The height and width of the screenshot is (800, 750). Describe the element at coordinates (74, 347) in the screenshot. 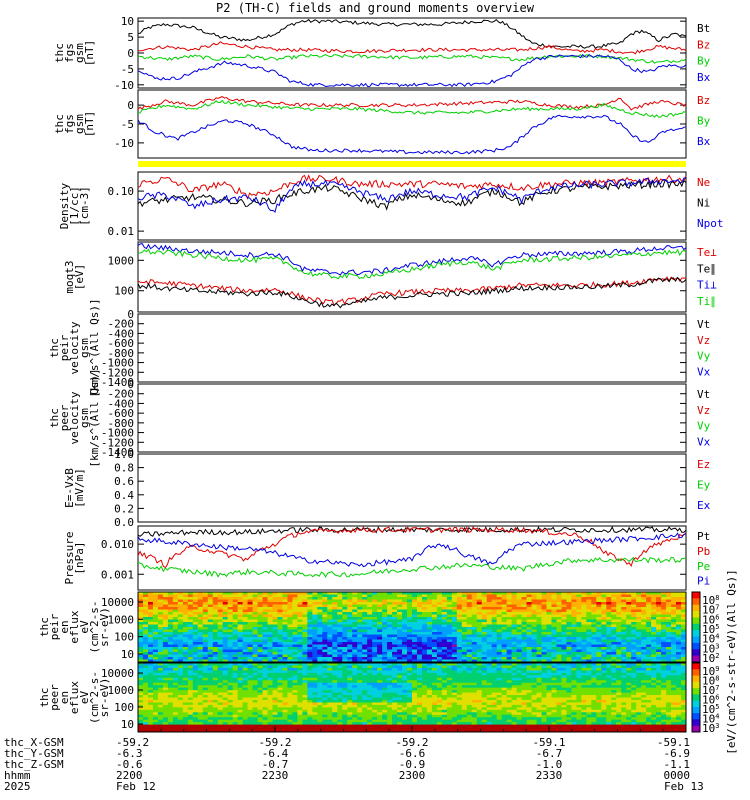

I see `panel-5-ylabel: velocity` at that location.